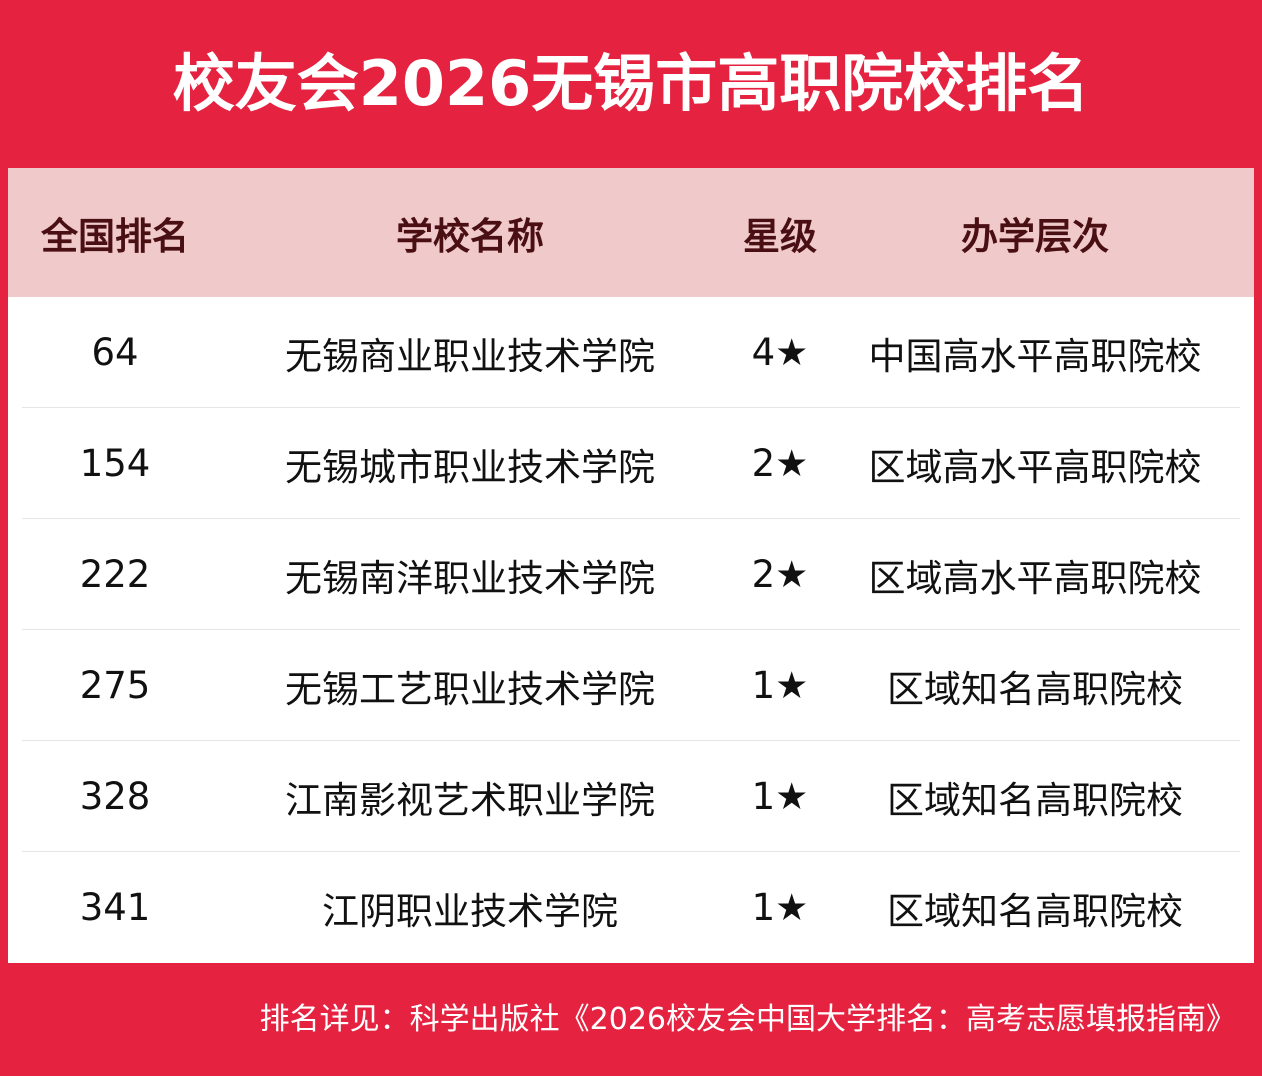  I want to click on table-cell: 江南影视艺术职业学院, so click(470, 800).